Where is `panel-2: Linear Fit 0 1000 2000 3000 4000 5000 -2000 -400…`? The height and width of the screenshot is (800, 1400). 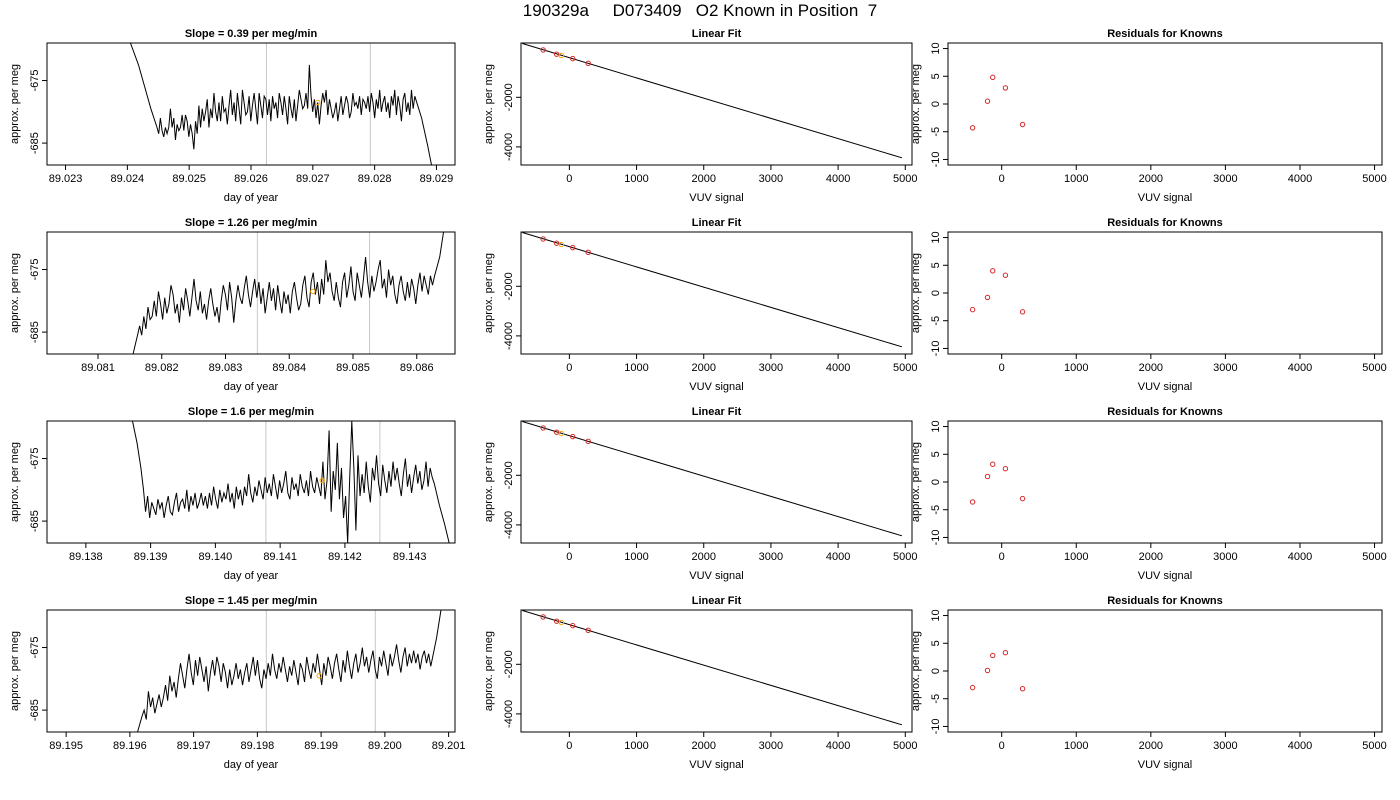
panel-2: Linear Fit 0 1000 2000 3000 4000 5000 -2000 -400… is located at coordinates (700, 116).